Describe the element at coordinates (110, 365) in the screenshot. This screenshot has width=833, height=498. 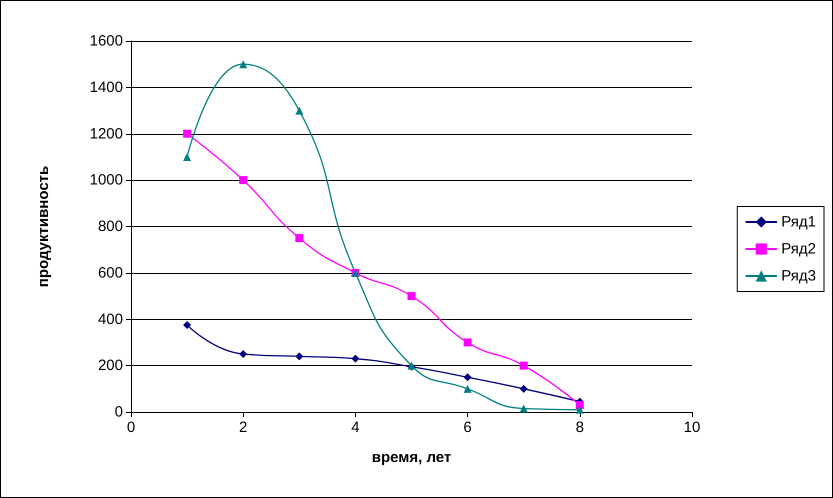
I see `y-tick-label: 200` at that location.